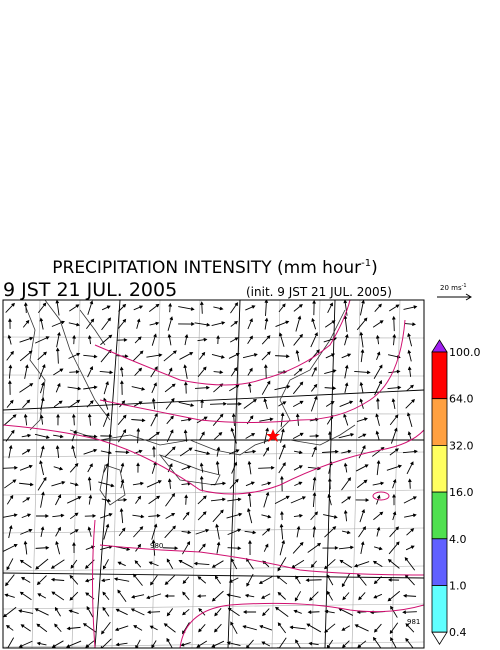  What do you see at coordinates (439, 562) in the screenshot?
I see `color-bar-bin` at bounding box center [439, 562].